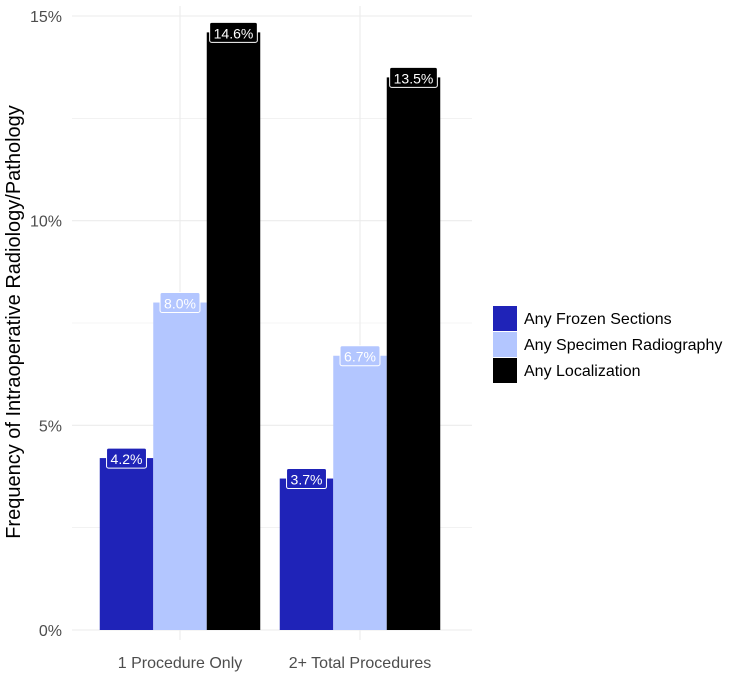  What do you see at coordinates (46, 324) in the screenshot?
I see `y-tick-labels: 0% 5% 10% 15%` at bounding box center [46, 324].